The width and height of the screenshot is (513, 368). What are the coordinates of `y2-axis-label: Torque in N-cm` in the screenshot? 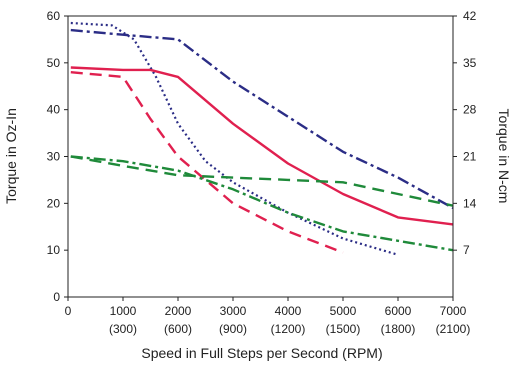 It's located at (504, 156).